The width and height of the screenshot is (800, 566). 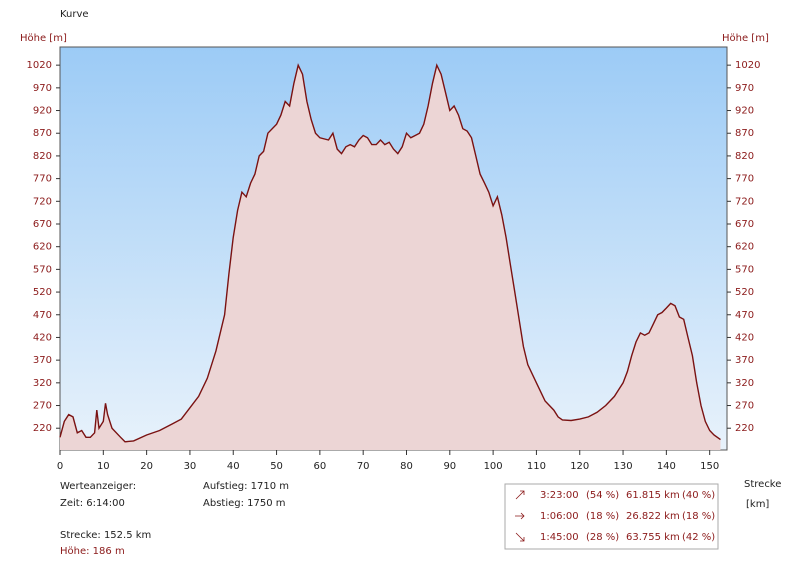 What do you see at coordinates (579, 466) in the screenshot?
I see `x-tick-label: 120` at bounding box center [579, 466].